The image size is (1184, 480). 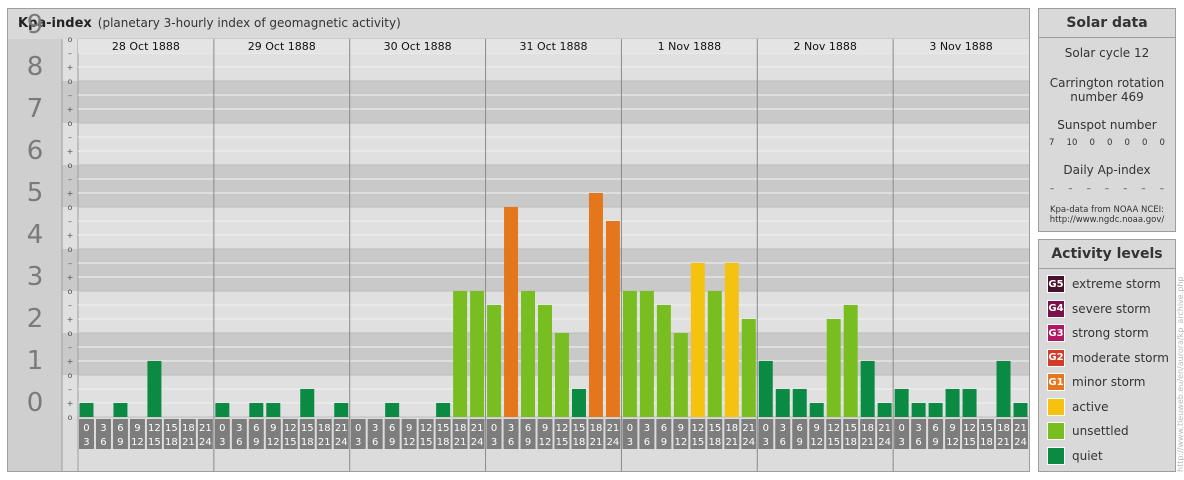 I want to click on hour-start-label: 3, so click(x=918, y=428).